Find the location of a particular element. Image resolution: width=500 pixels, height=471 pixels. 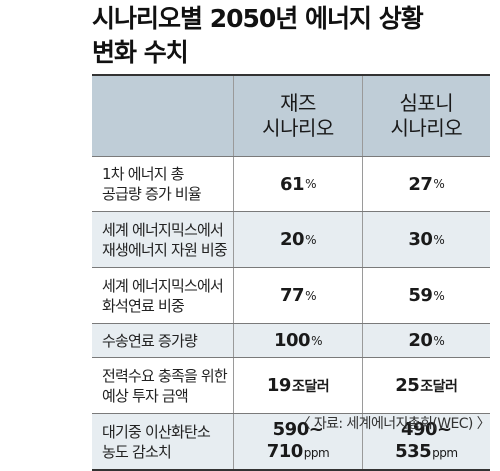

table-row: 세계 에너지믹스에서 재생에너지 자원 비중 20% 30% is located at coordinates (291, 240).